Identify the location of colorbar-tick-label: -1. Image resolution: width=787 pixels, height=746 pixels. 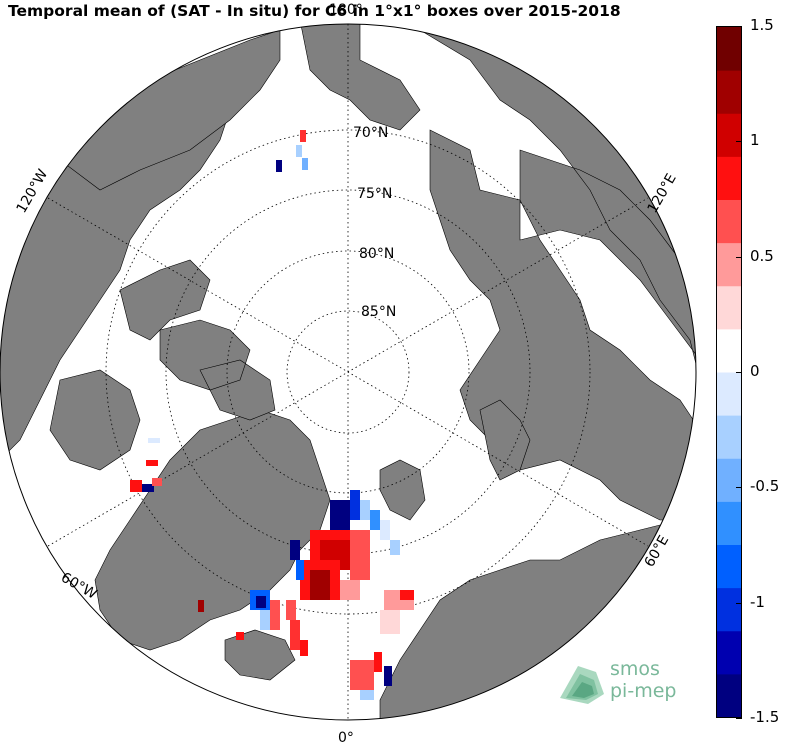
(757, 601).